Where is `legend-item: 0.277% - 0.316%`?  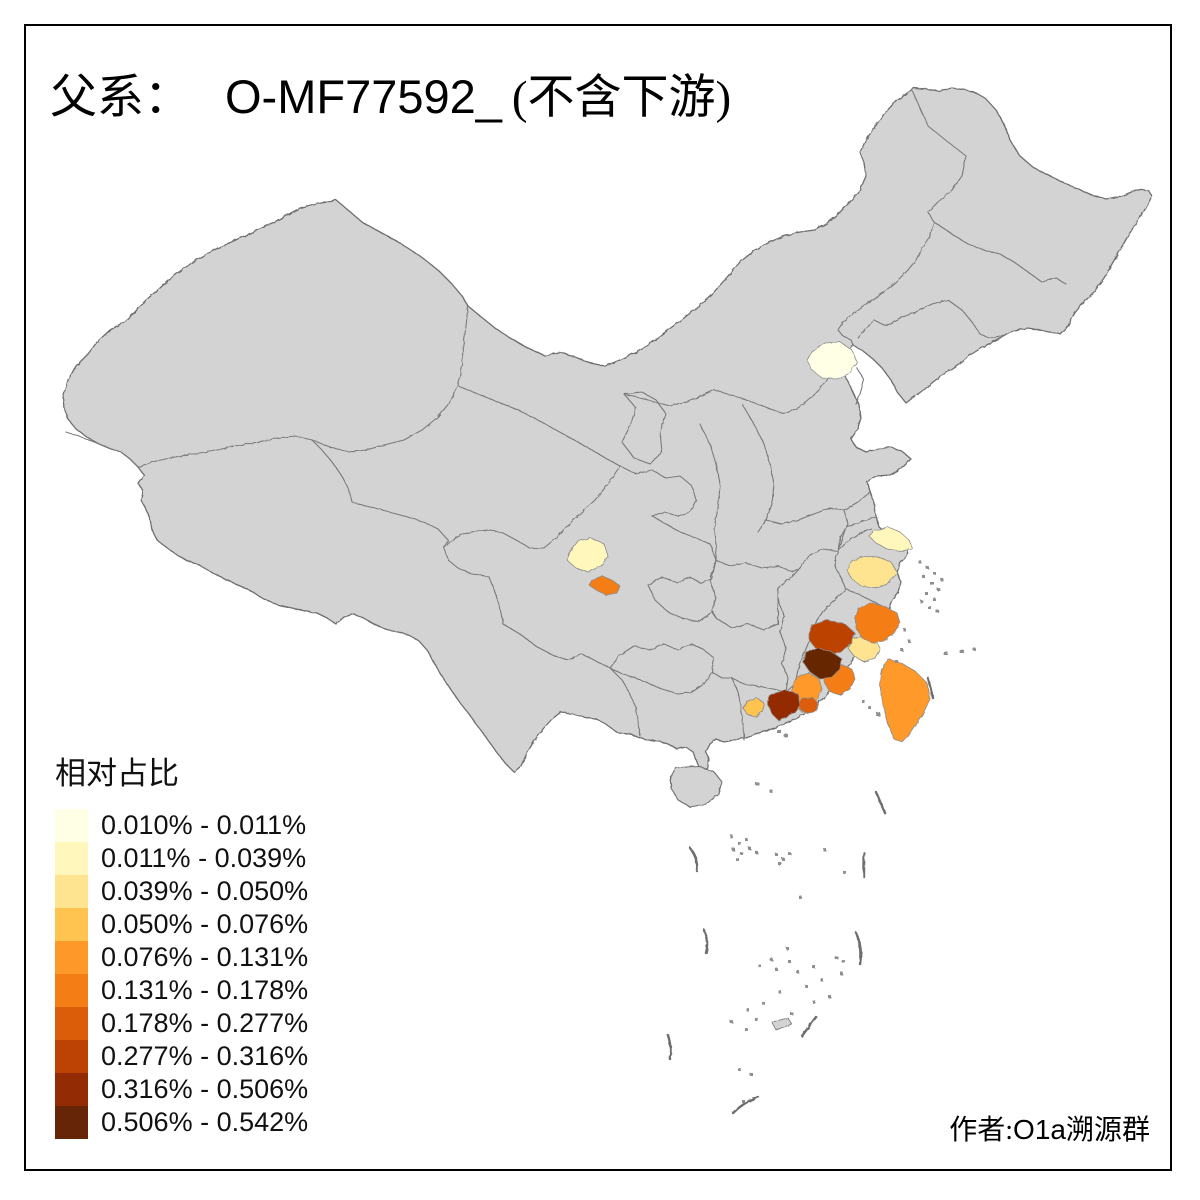 legend-item: 0.277% - 0.316% is located at coordinates (181, 1056).